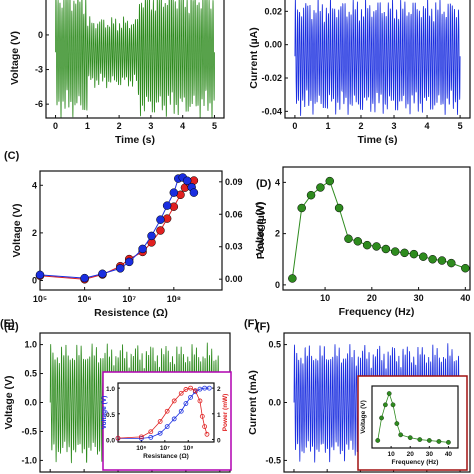  Describe the element at coordinates (411, 454) in the screenshot. I see `x-tick-label: 20` at that location.